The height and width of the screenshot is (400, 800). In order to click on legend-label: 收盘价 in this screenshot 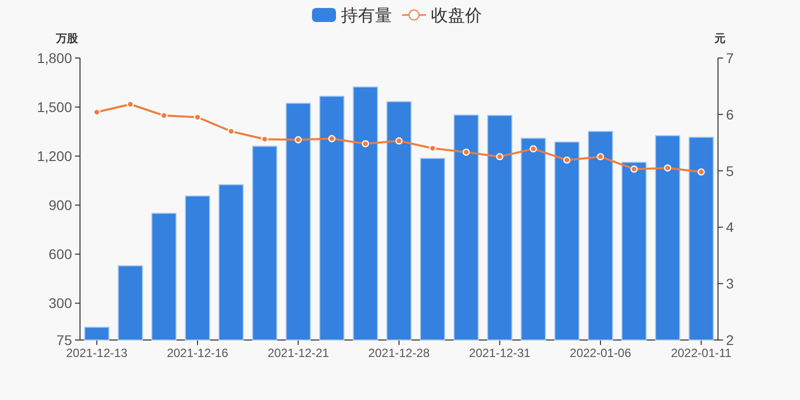, I will do `click(456, 15)`.